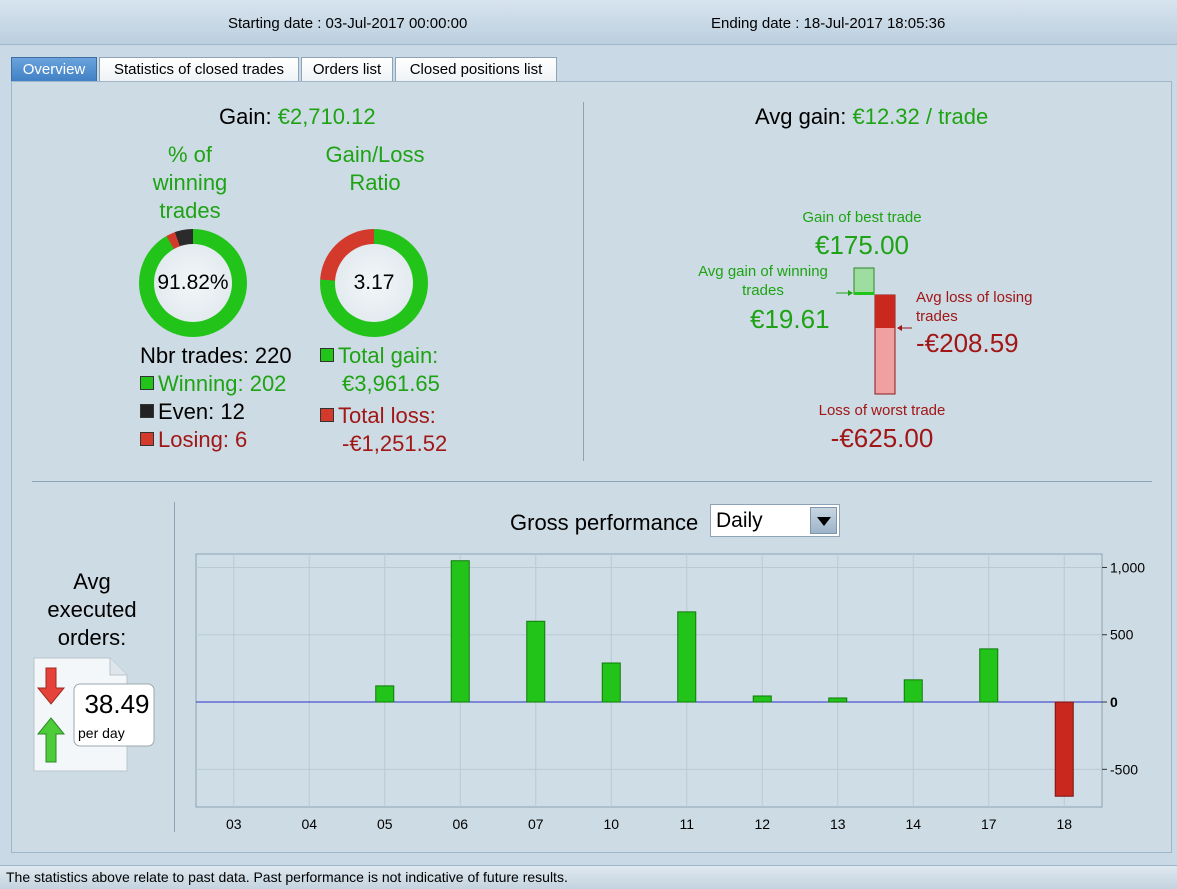 The width and height of the screenshot is (1177, 889). I want to click on tab-overview: Overview, so click(54, 69).